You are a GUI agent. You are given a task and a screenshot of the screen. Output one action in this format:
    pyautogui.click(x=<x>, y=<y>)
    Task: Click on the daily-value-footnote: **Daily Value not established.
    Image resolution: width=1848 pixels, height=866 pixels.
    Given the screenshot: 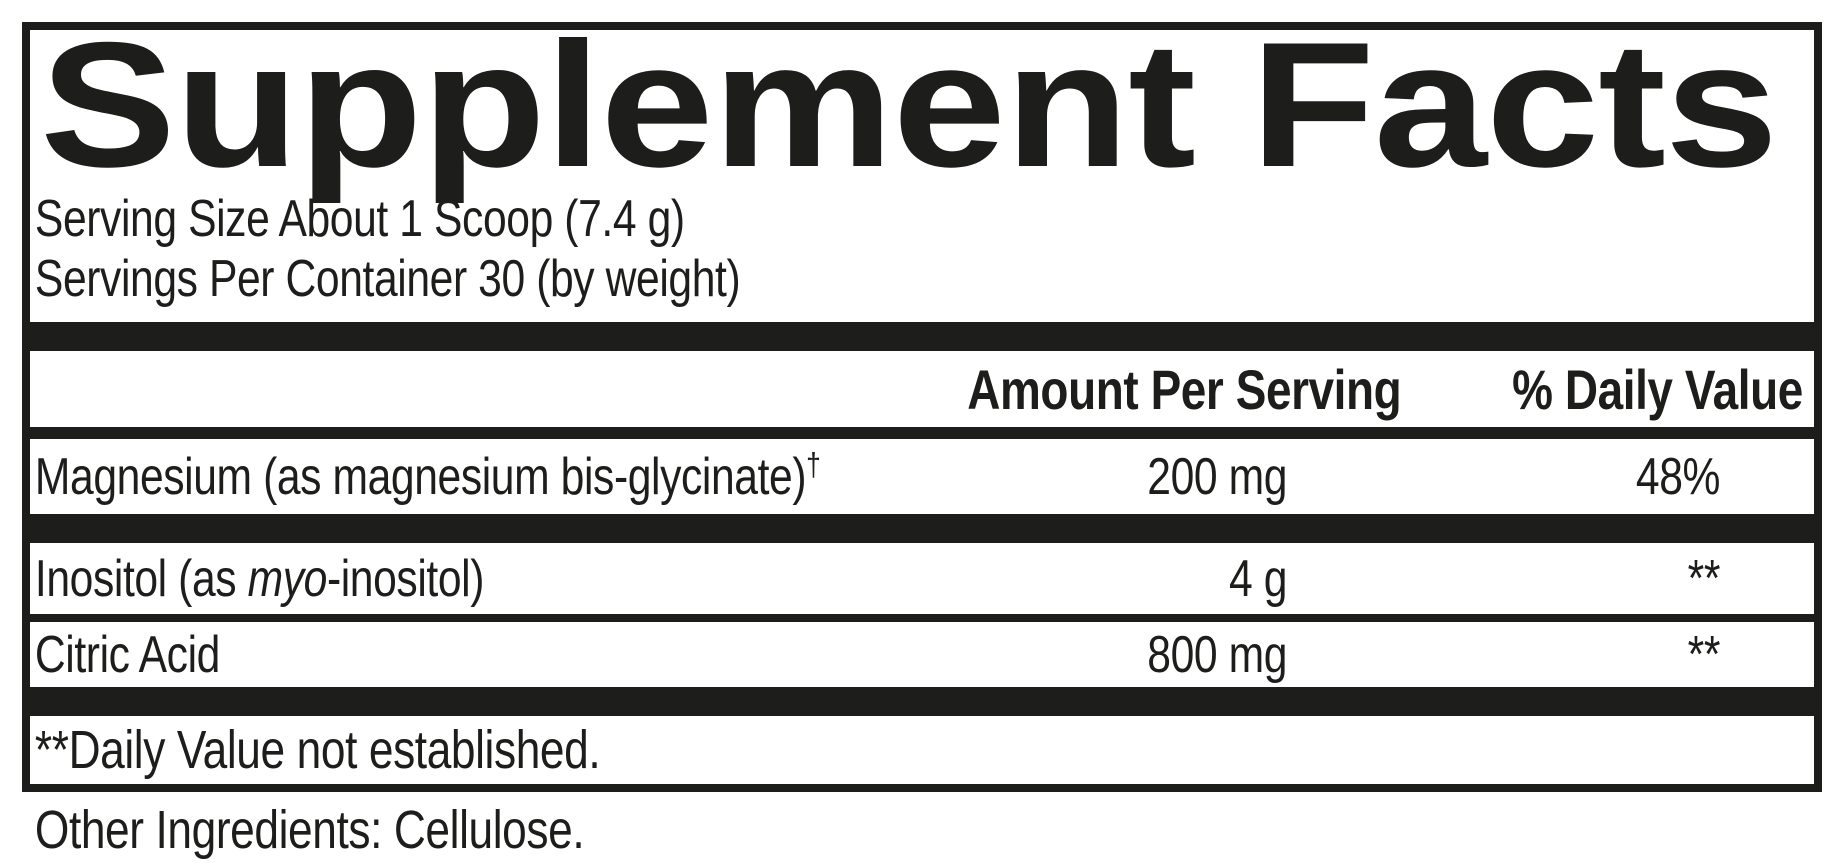 What is the action you would take?
    pyautogui.click(x=317, y=749)
    